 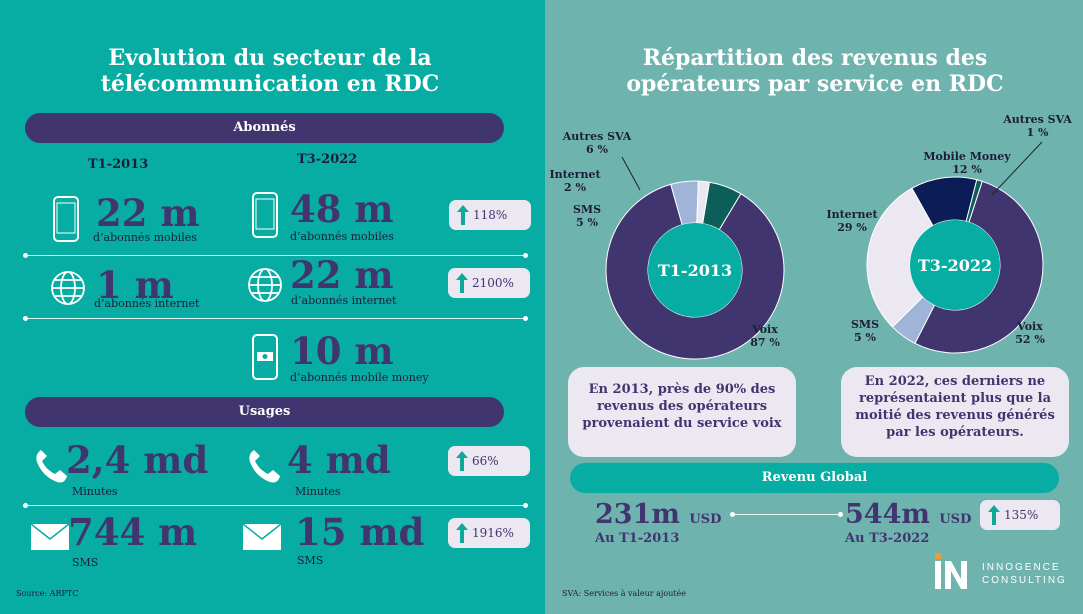 What do you see at coordinates (344, 300) in the screenshot?
I see `internet-2022-label: d’abonnés internet` at bounding box center [344, 300].